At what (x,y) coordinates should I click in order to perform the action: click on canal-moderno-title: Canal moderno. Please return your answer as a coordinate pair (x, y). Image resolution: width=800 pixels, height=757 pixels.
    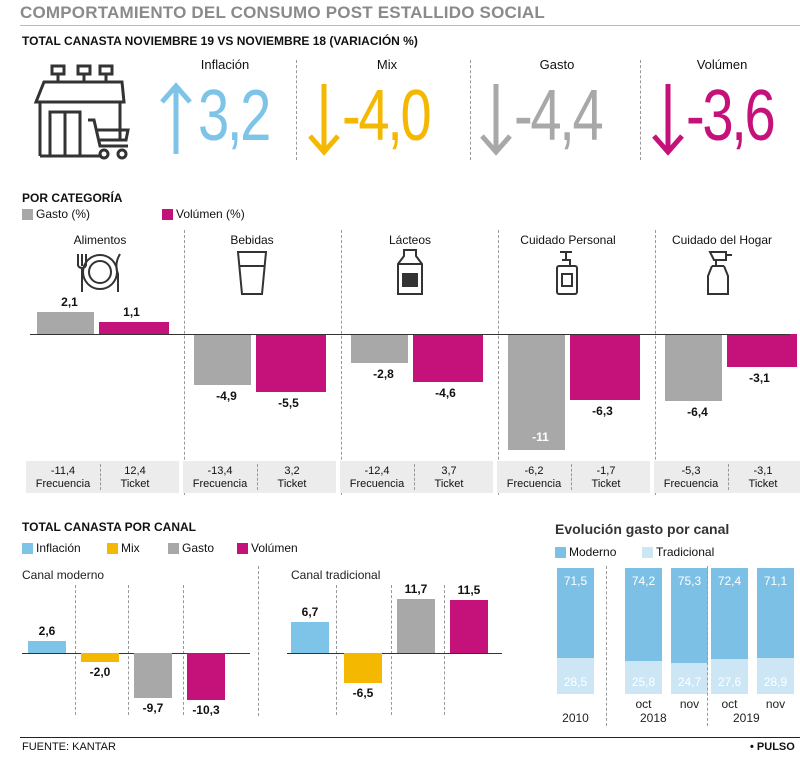
    Looking at the image, I should click on (63, 575).